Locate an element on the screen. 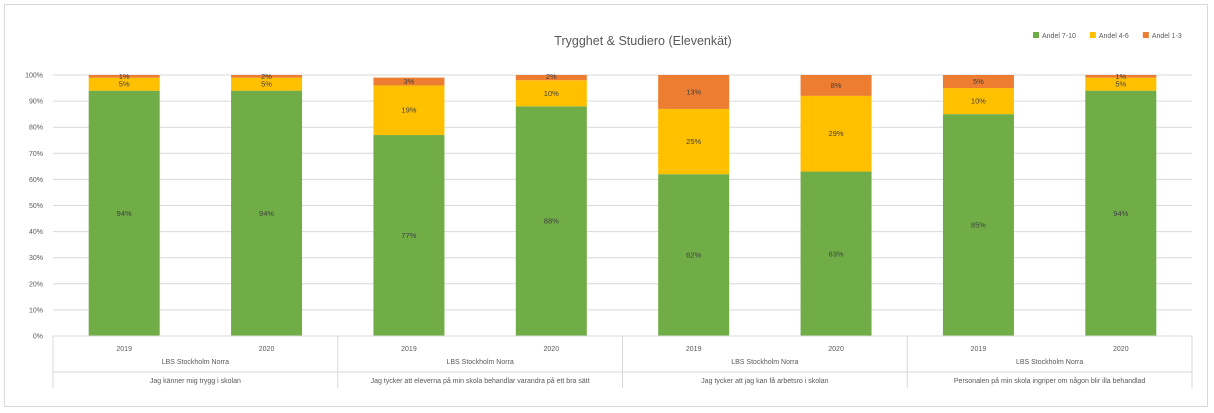 This screenshot has width=1214, height=413. y-tick-label: 100% is located at coordinates (34, 76).